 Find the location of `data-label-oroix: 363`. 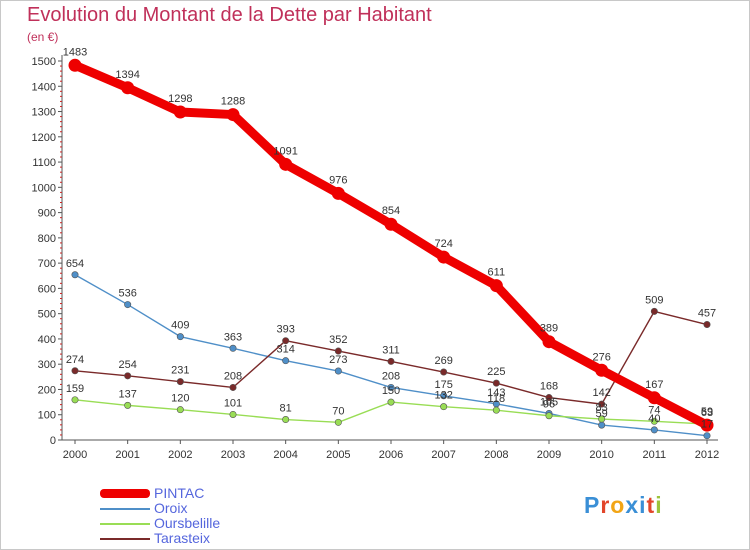

data-label-oroix: 363 is located at coordinates (233, 337).